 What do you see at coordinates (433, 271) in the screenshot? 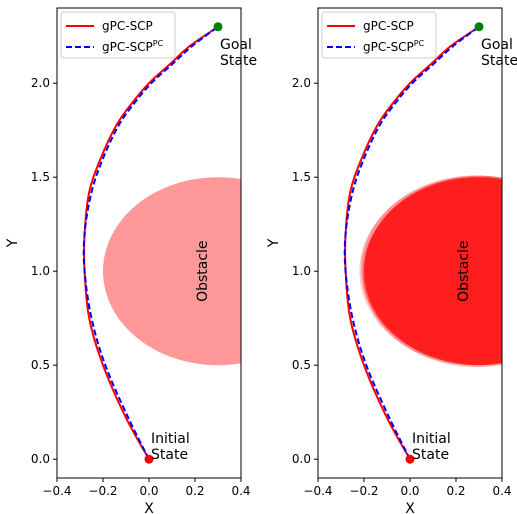
I see `obstacle-sample` at bounding box center [433, 271].